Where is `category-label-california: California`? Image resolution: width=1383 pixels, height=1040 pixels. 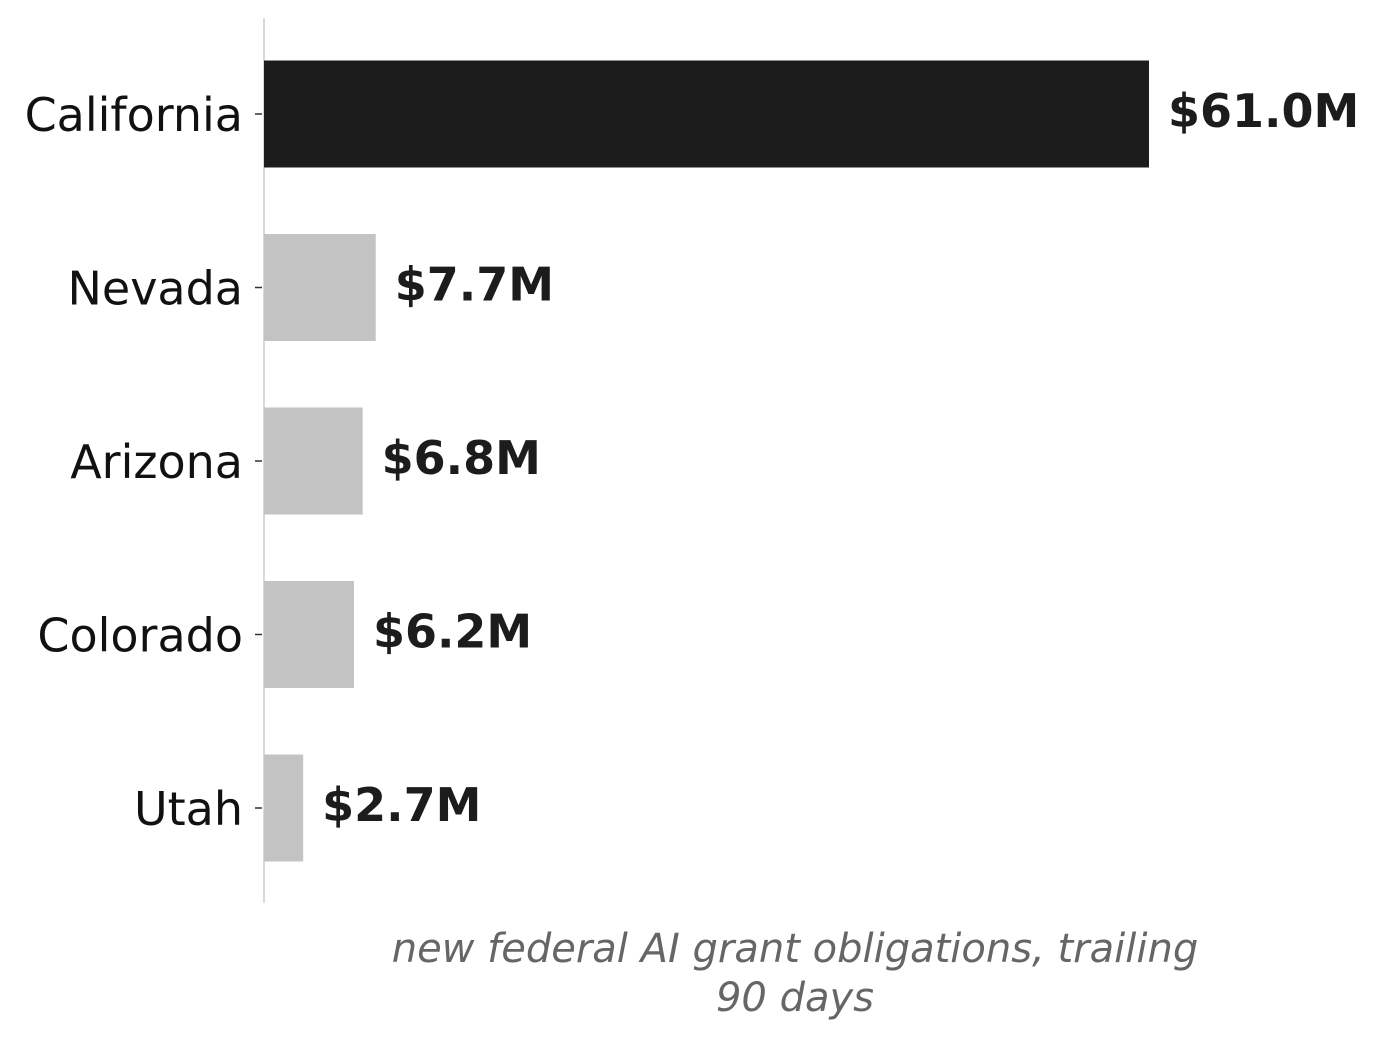 category-label-california: California is located at coordinates (134, 115).